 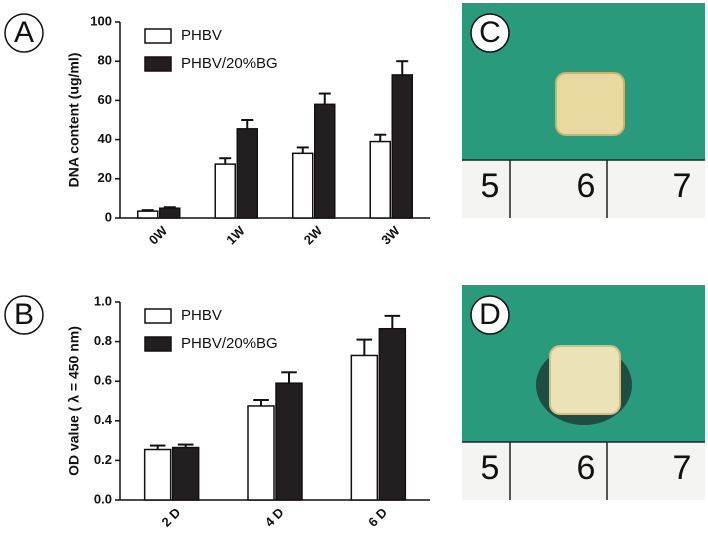 I want to click on x-tick-label: 2 D, so click(x=170, y=517).